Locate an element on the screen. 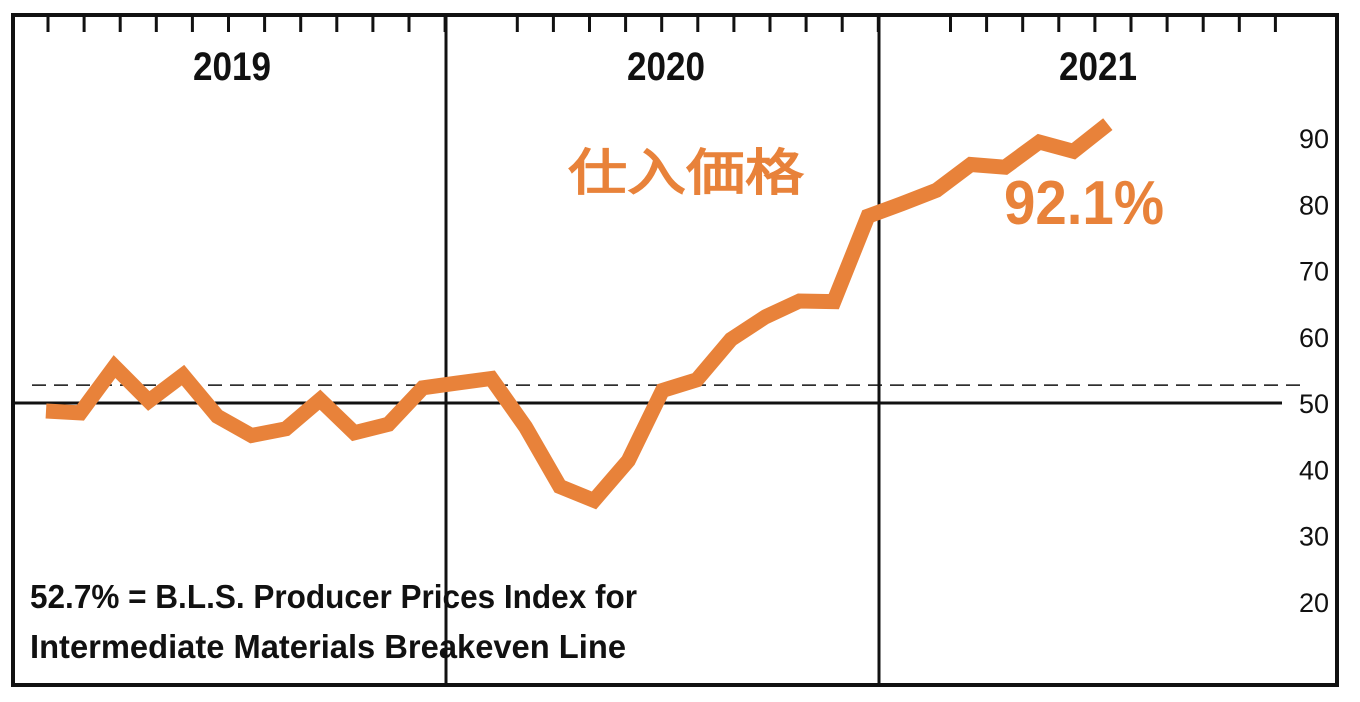 Image resolution: width=1360 pixels, height=702 pixels. y-tick-label: 30 is located at coordinates (1314, 537).